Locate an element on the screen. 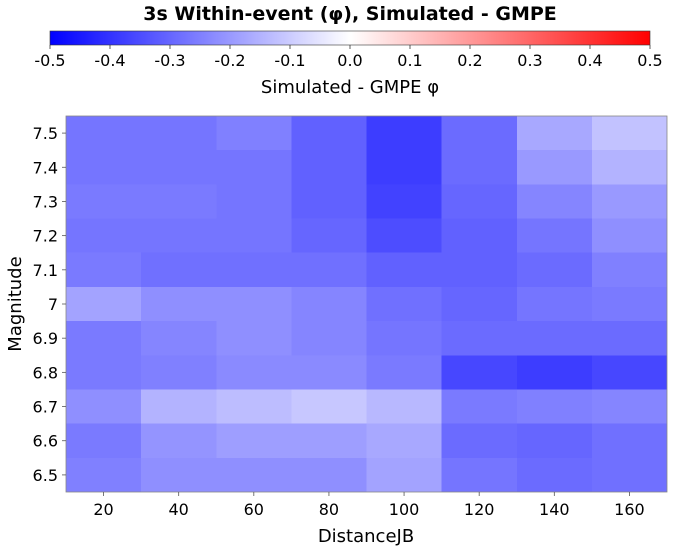 The height and width of the screenshot is (550, 700). x-tick-label: 140 is located at coordinates (554, 509).